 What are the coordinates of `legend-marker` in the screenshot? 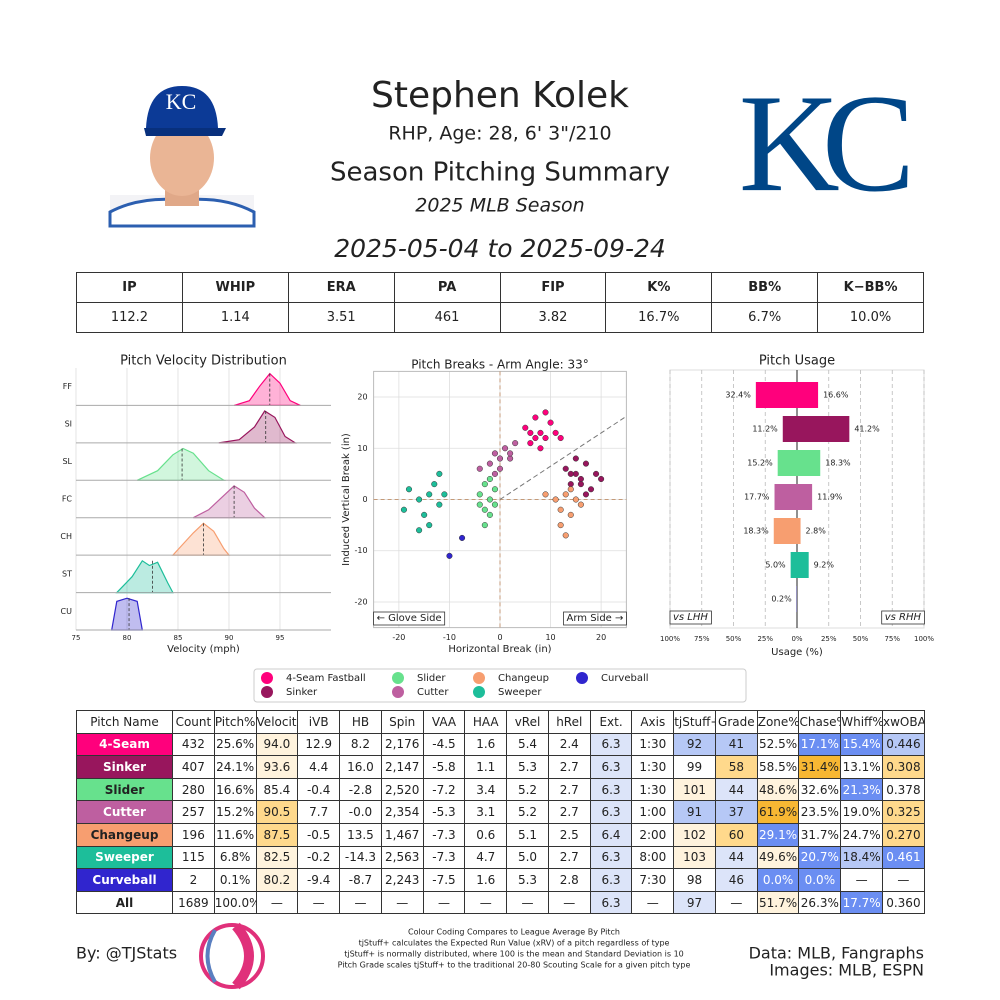 It's located at (267, 678).